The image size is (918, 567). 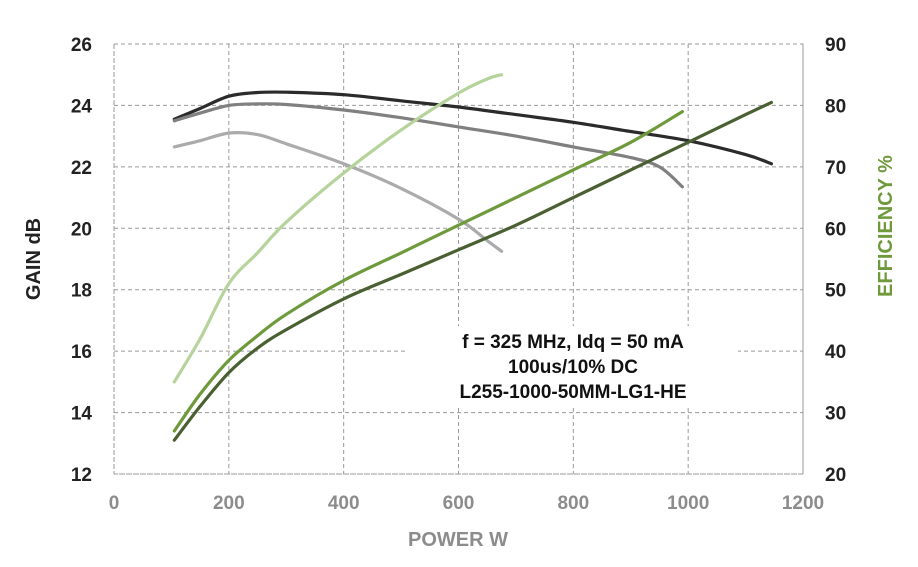 What do you see at coordinates (835, 475) in the screenshot?
I see `right-y-tick-label: 20` at bounding box center [835, 475].